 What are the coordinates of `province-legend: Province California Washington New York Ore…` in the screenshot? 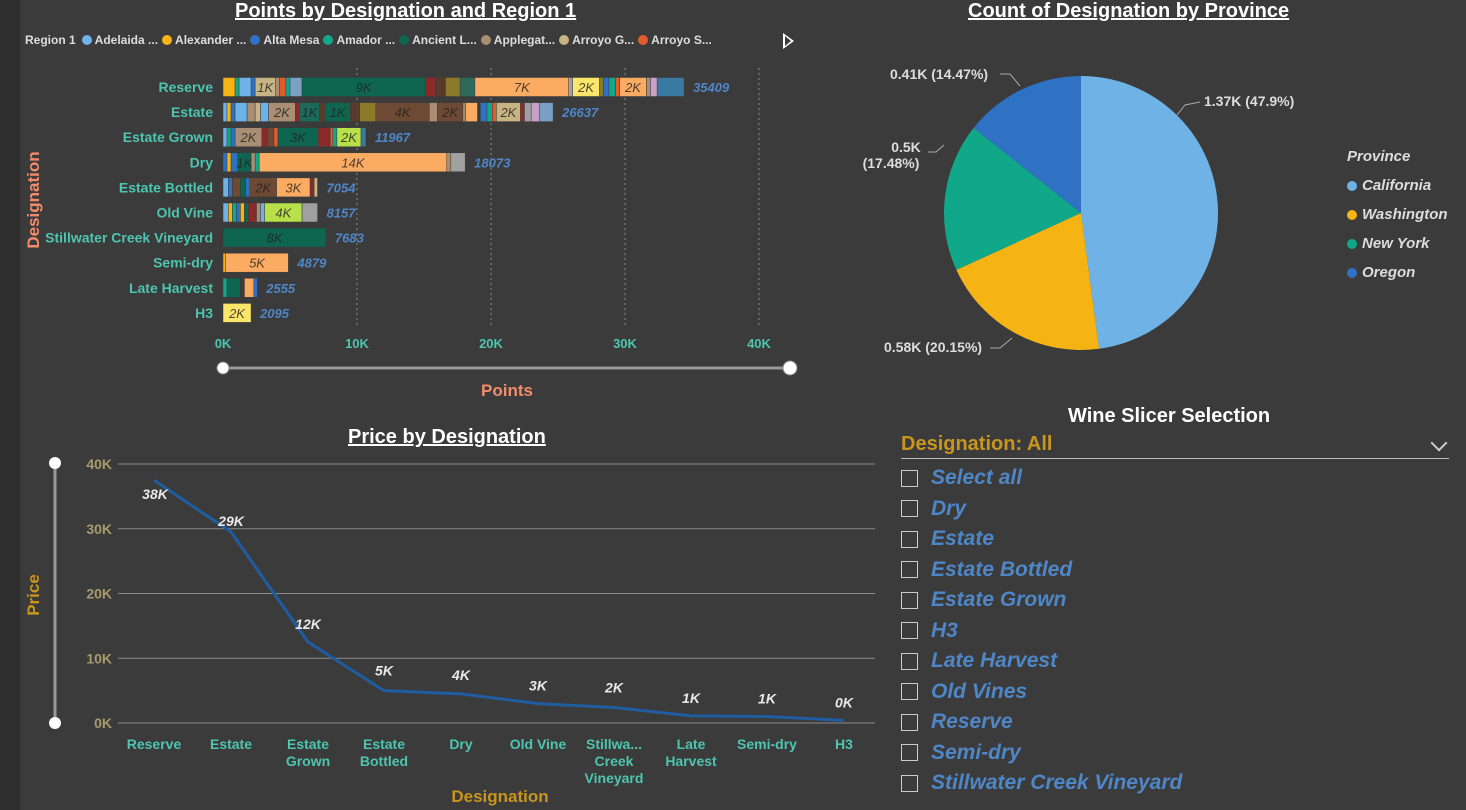 It's located at (1397, 217).